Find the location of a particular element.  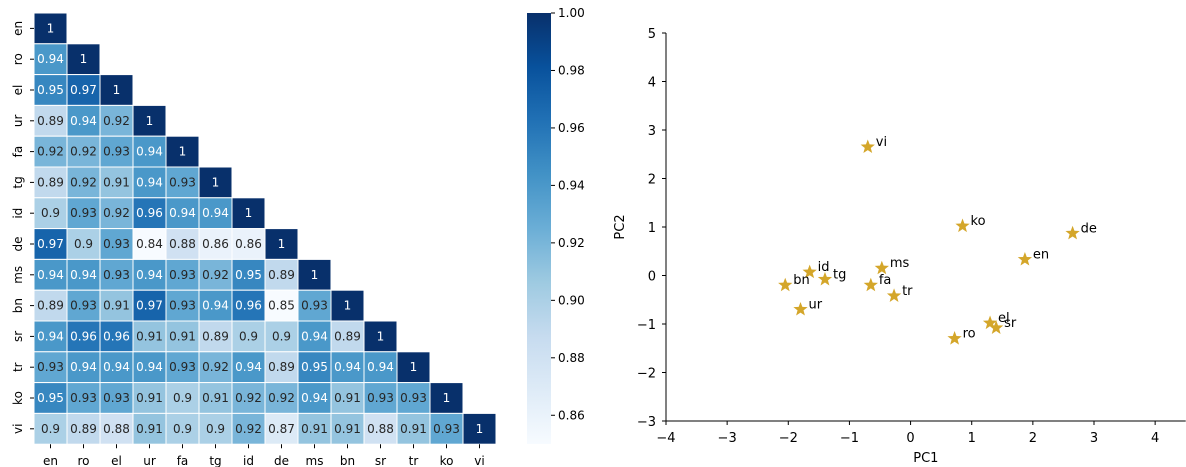

heatmap-value-bn-el: 0.91 is located at coordinates (116, 306).